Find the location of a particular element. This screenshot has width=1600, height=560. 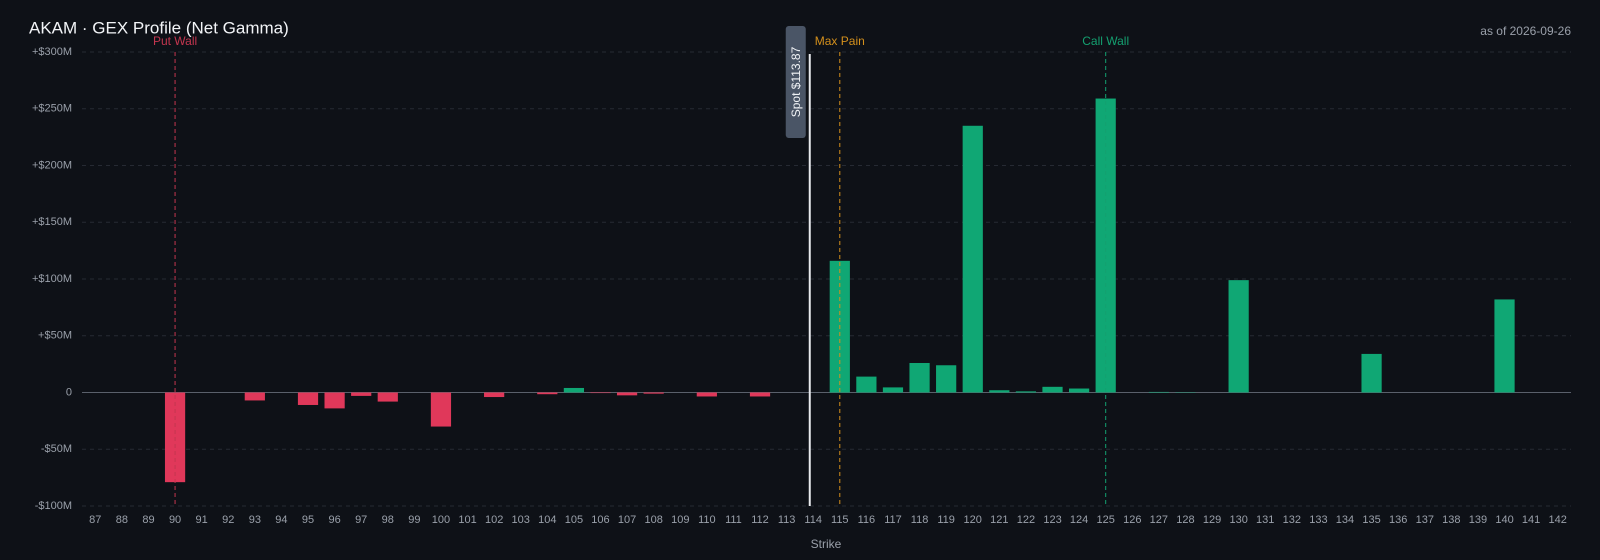

x-tick-label: 103 is located at coordinates (521, 520).